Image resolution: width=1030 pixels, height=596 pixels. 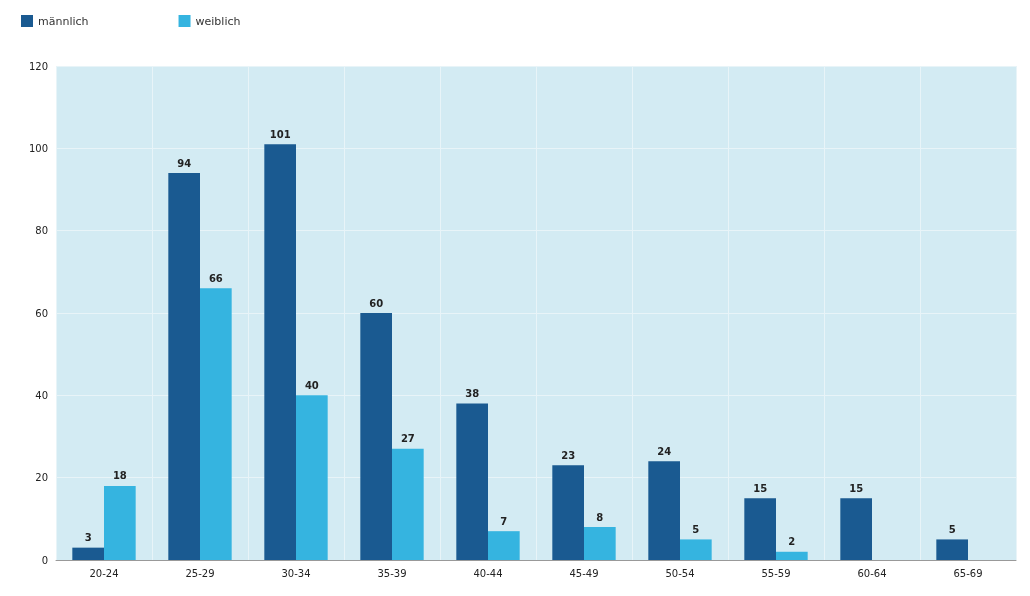 I want to click on data-label: 38, so click(x=472, y=394).